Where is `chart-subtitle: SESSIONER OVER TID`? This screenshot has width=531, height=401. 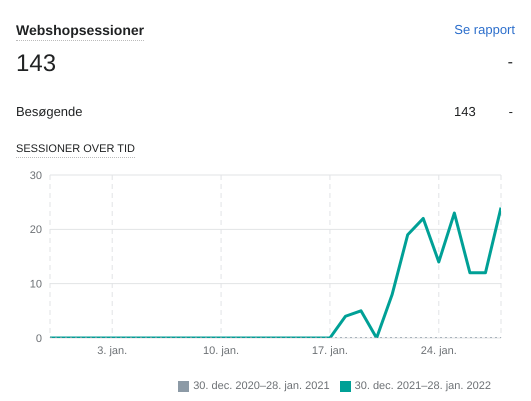
chart-subtitle: SESSIONER OVER TID is located at coordinates (75, 150).